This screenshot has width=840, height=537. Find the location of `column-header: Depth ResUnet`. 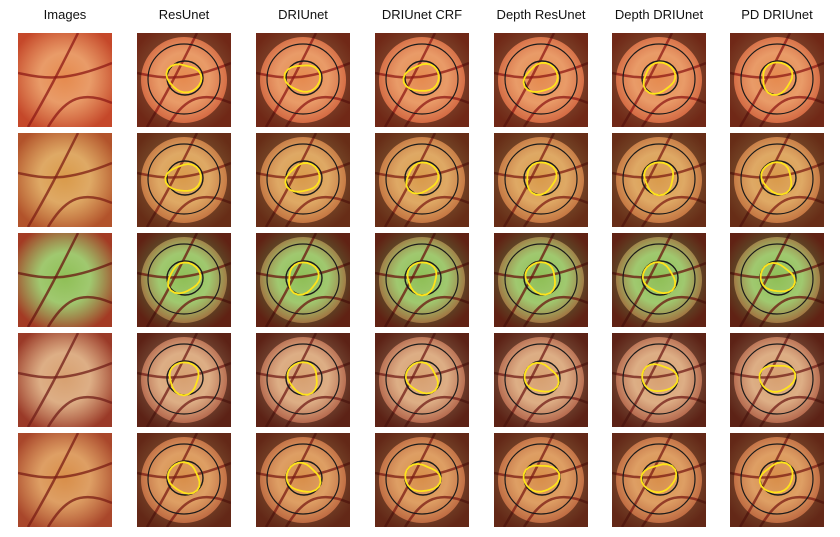

column-header: Depth ResUnet is located at coordinates (541, 14).